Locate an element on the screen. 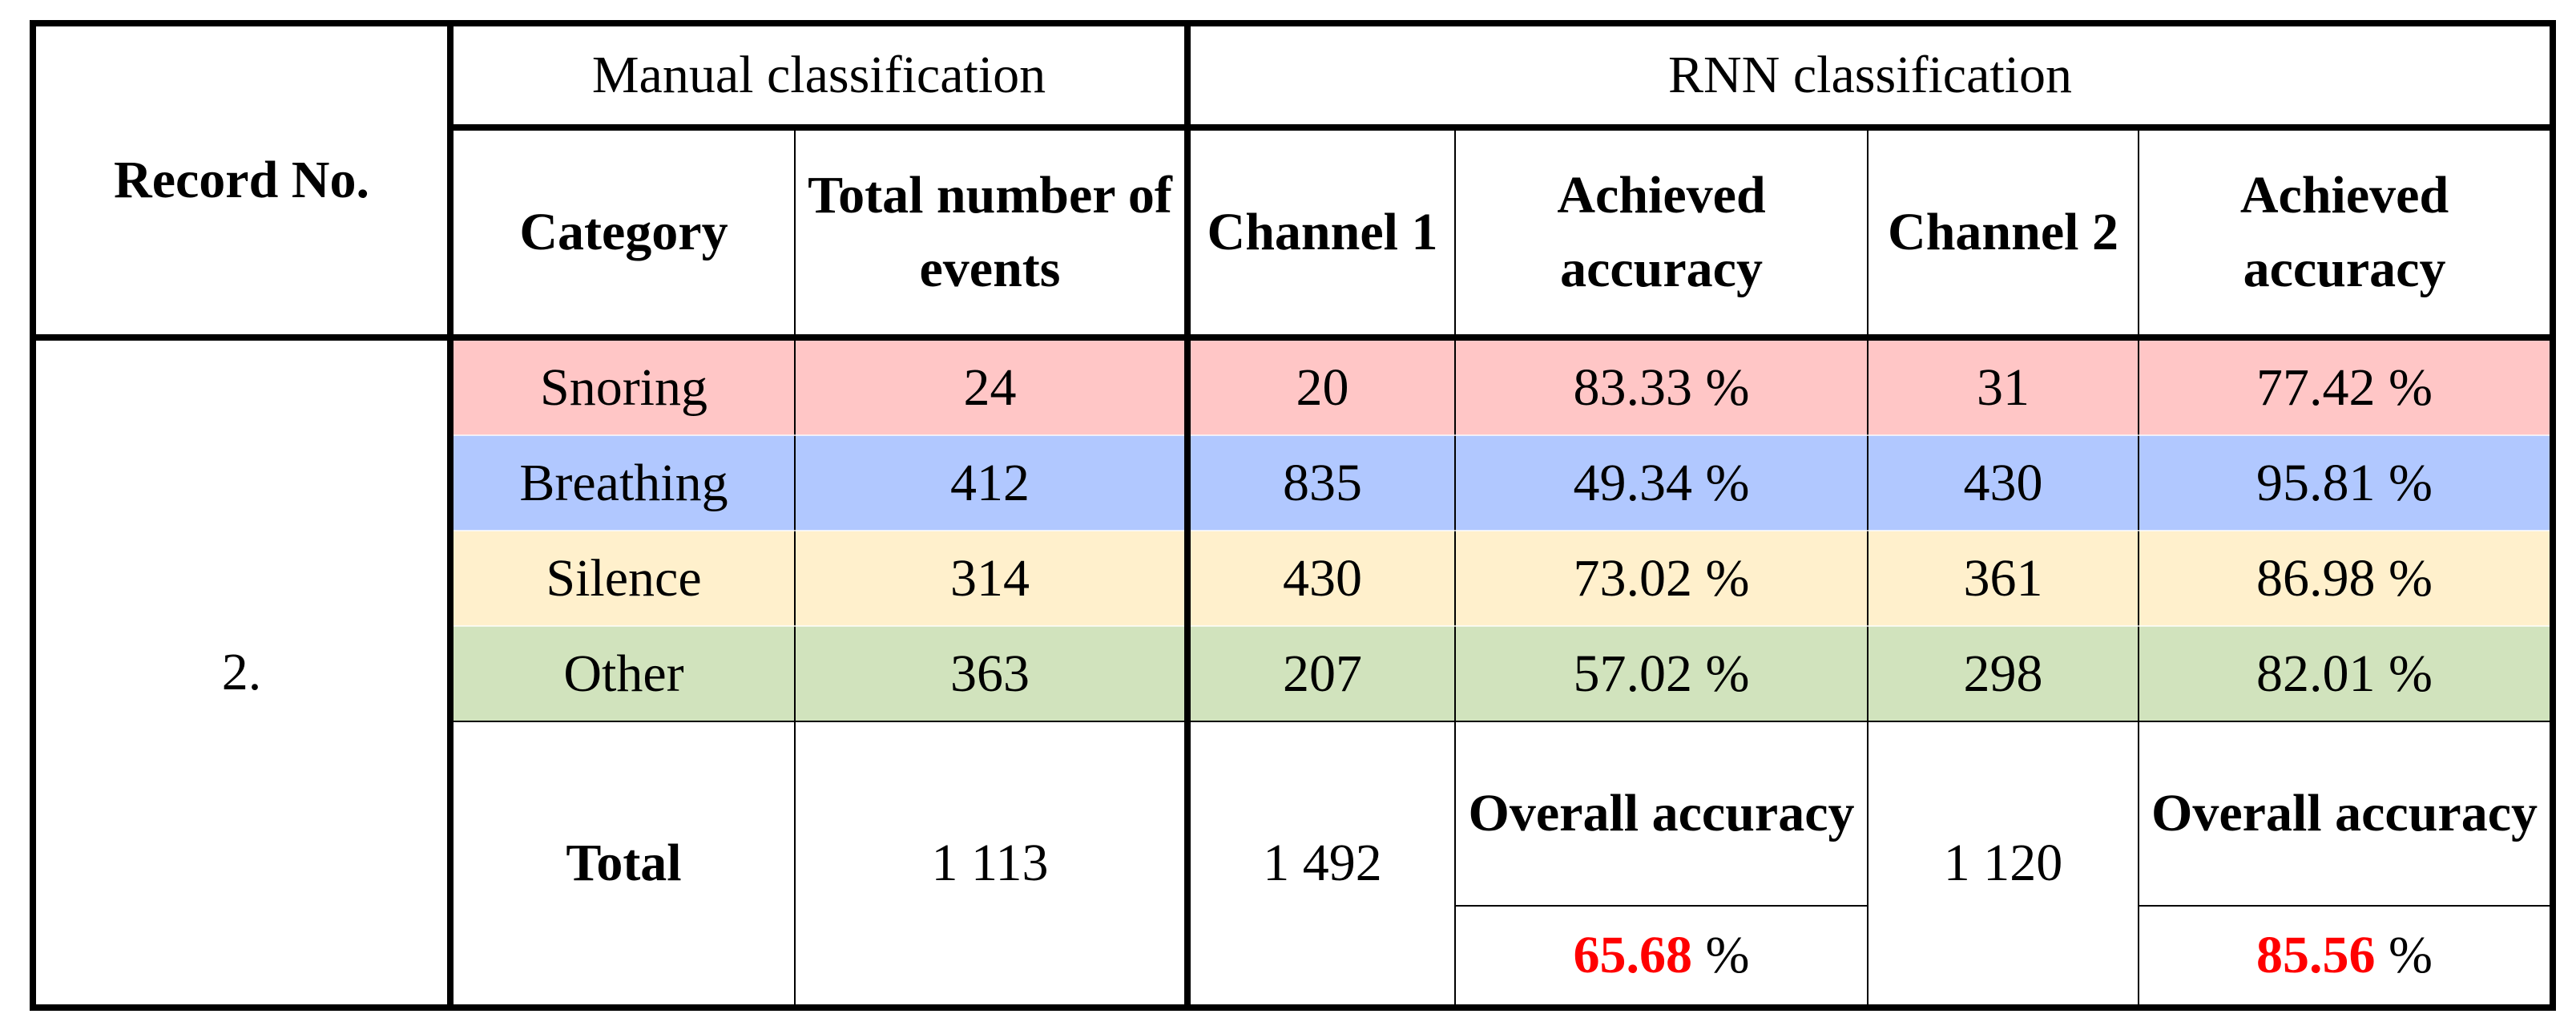 The height and width of the screenshot is (1026, 2576). cell: 86.98 % is located at coordinates (2346, 579).